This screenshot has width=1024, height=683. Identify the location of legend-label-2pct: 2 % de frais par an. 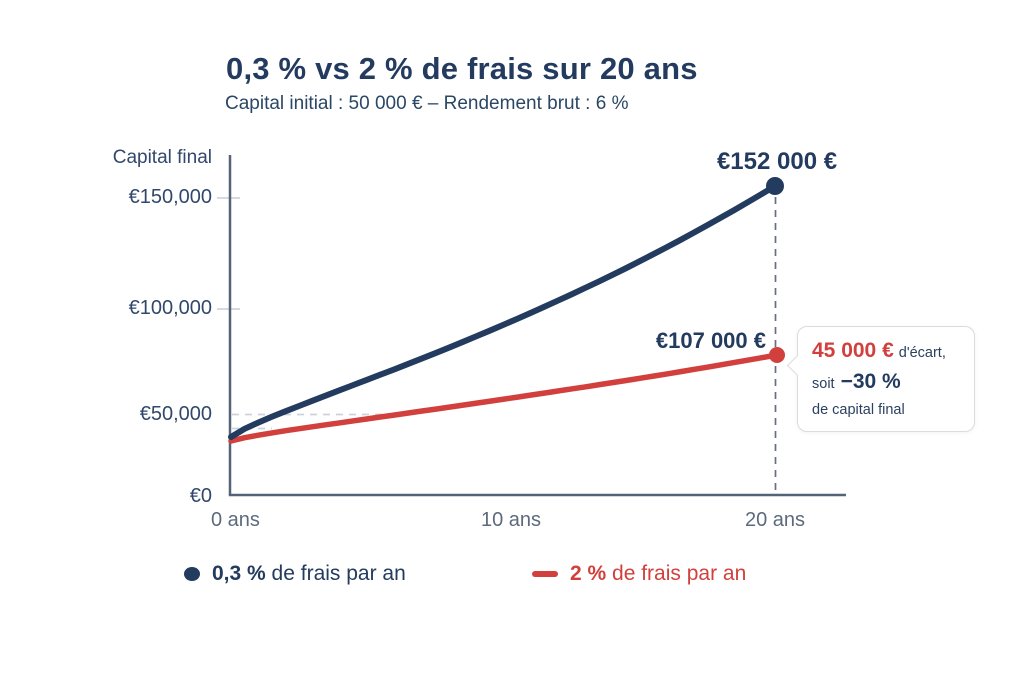
(658, 574).